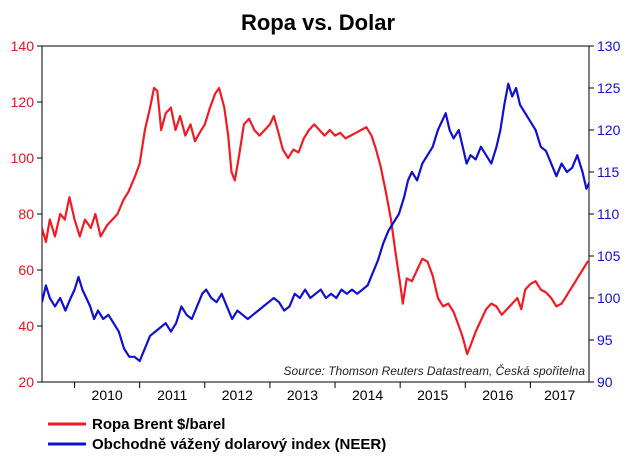 This screenshot has height=465, width=640. What do you see at coordinates (172, 395) in the screenshot?
I see `x-tick-label: 2011` at bounding box center [172, 395].